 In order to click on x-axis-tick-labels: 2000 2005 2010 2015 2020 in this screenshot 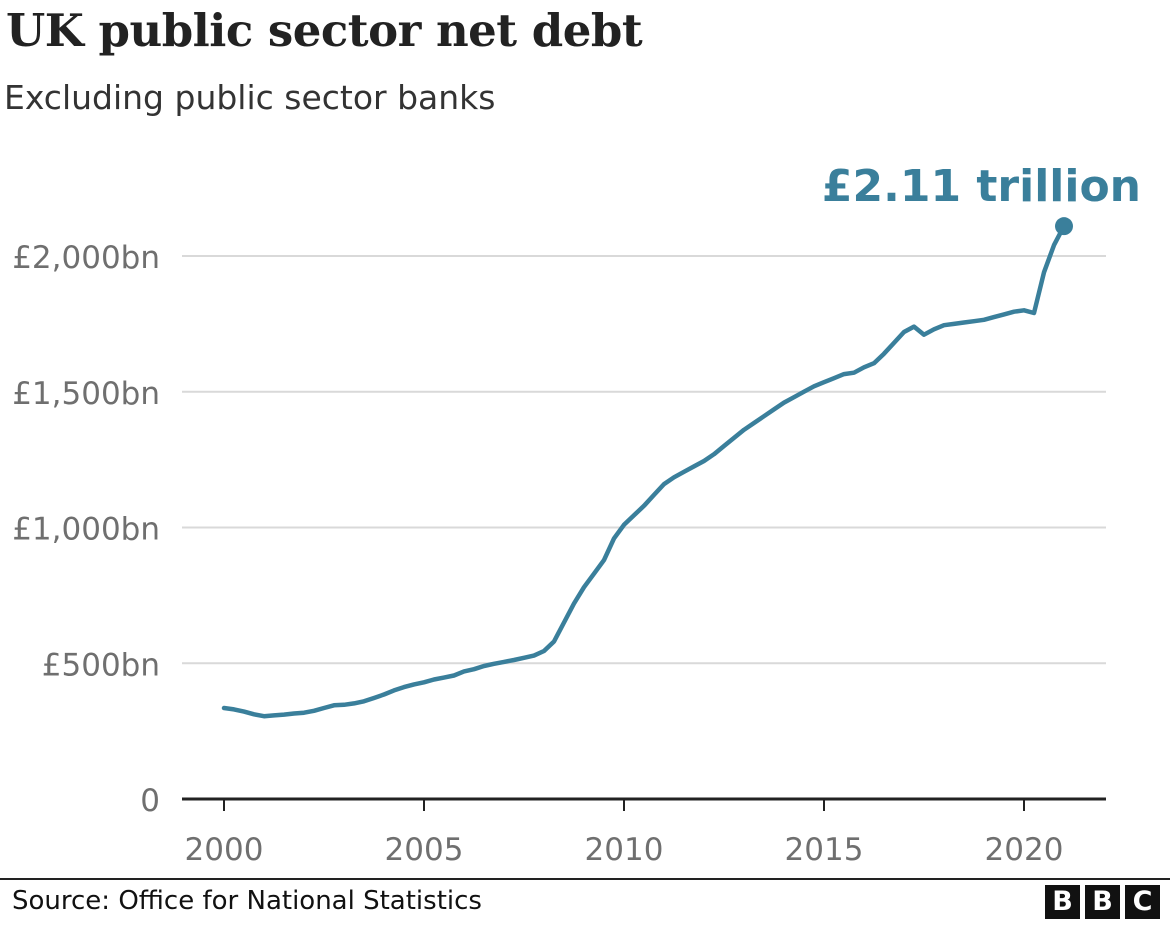, I will do `click(624, 833)`.